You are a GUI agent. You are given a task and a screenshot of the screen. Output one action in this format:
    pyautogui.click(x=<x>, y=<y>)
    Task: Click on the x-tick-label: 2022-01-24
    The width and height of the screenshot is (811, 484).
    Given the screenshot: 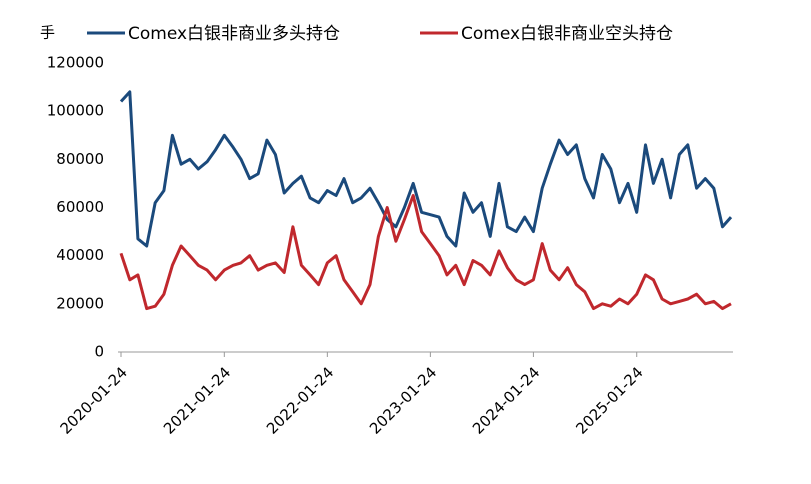 What is the action you would take?
    pyautogui.click(x=300, y=400)
    